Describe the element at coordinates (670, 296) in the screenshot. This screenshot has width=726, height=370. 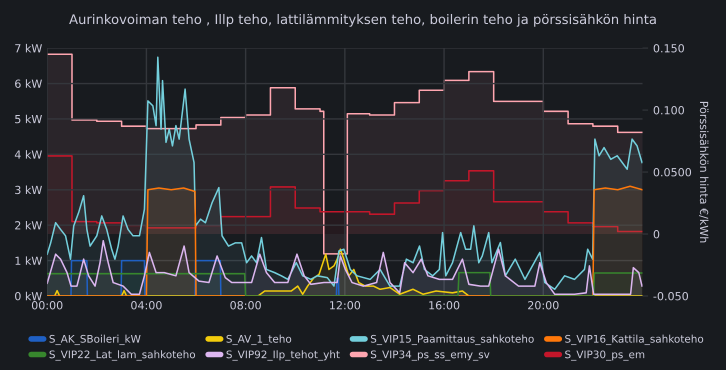
I see `y2-tick-label: -0.050` at that location.